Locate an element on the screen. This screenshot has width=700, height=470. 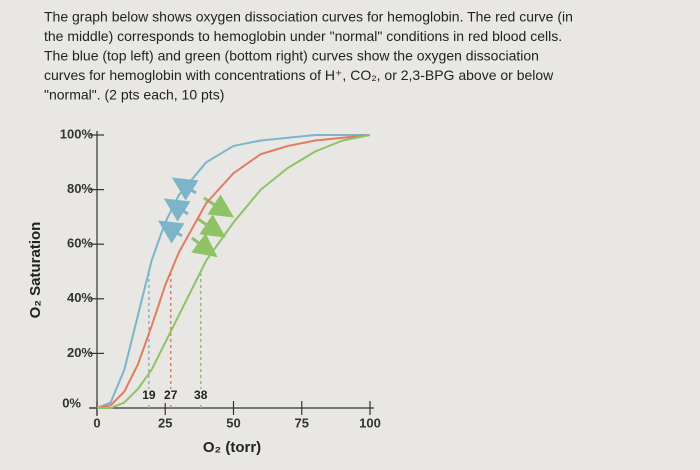
x-tick-label: 75 is located at coordinates (302, 422).